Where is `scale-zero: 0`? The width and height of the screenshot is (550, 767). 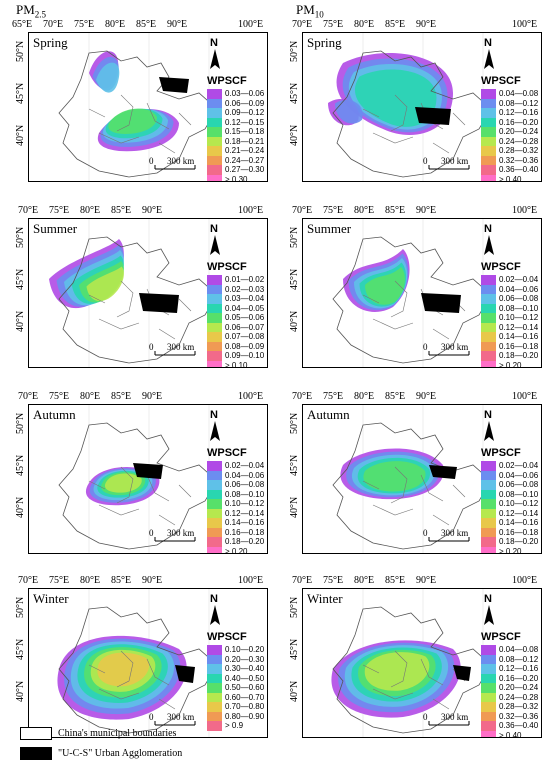
scale-zero: 0 is located at coordinates (425, 533).